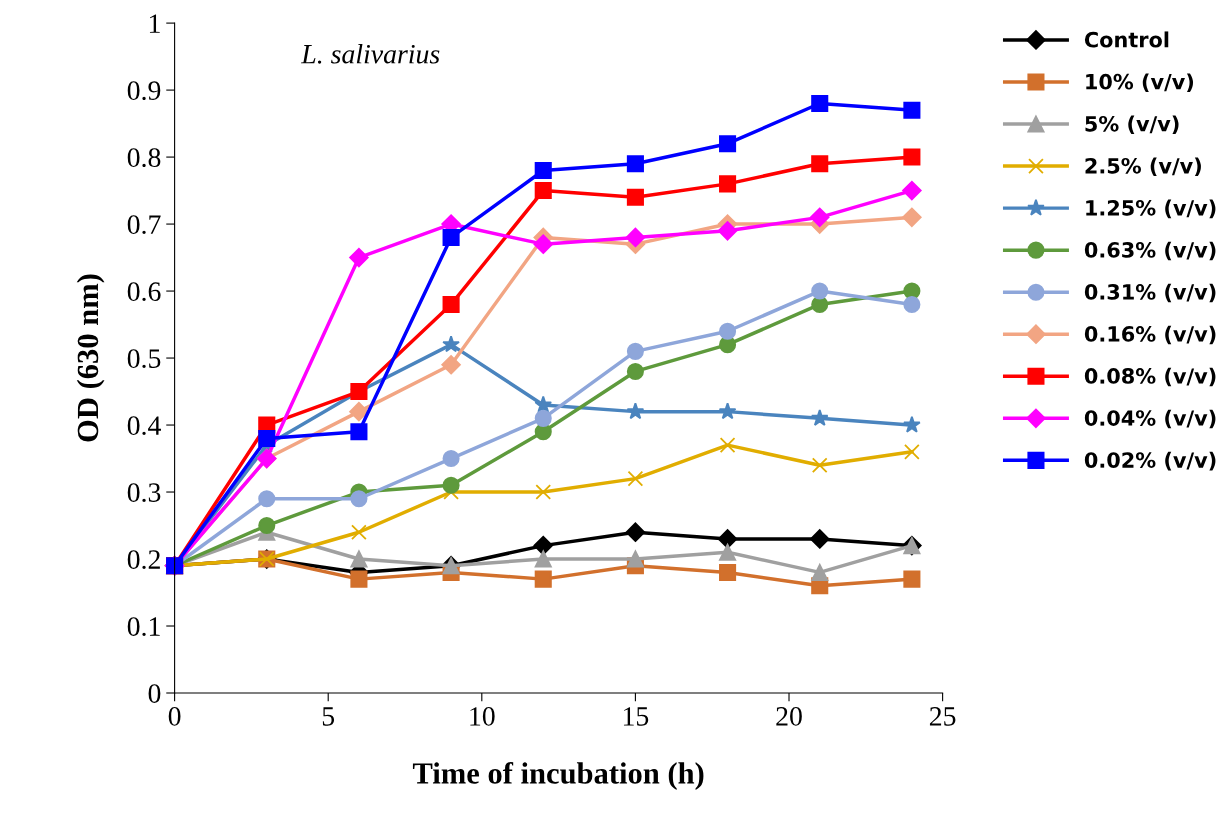  What do you see at coordinates (154, 23) in the screenshot?
I see `y-tick-label: 1` at bounding box center [154, 23].